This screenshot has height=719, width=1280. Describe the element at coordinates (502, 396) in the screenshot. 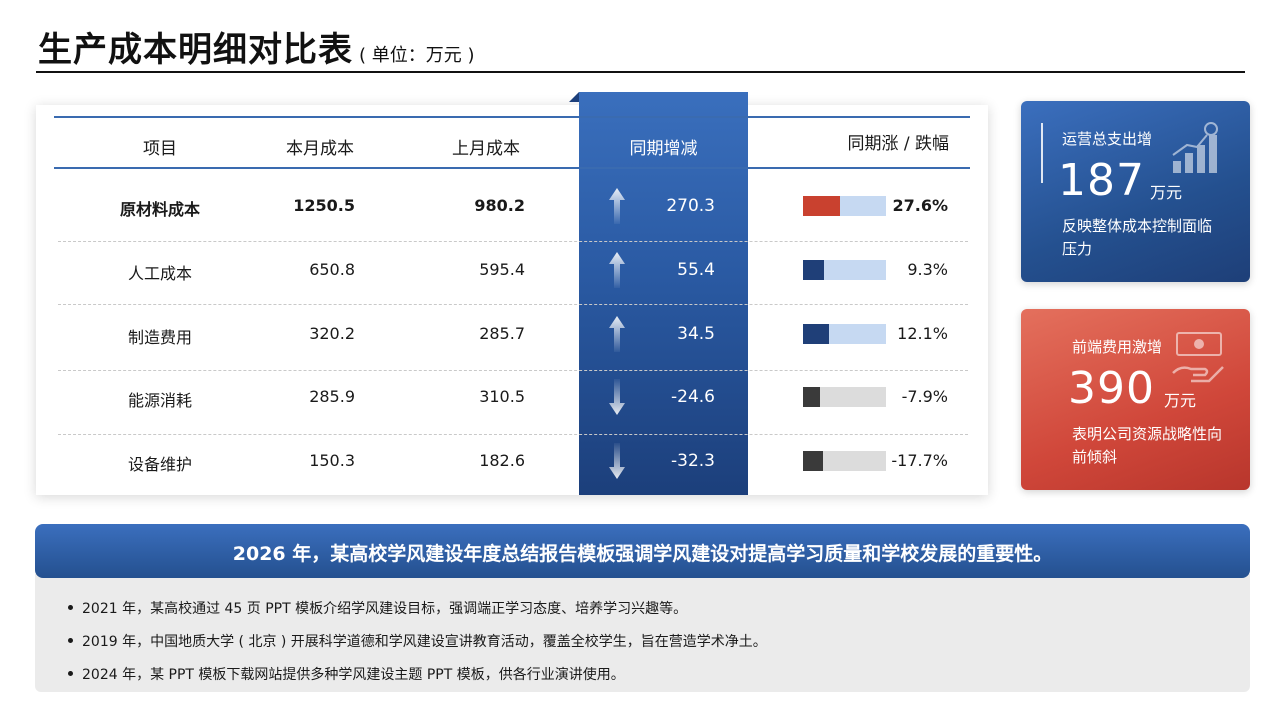

I see `row-previous-cost: 310.5` at that location.